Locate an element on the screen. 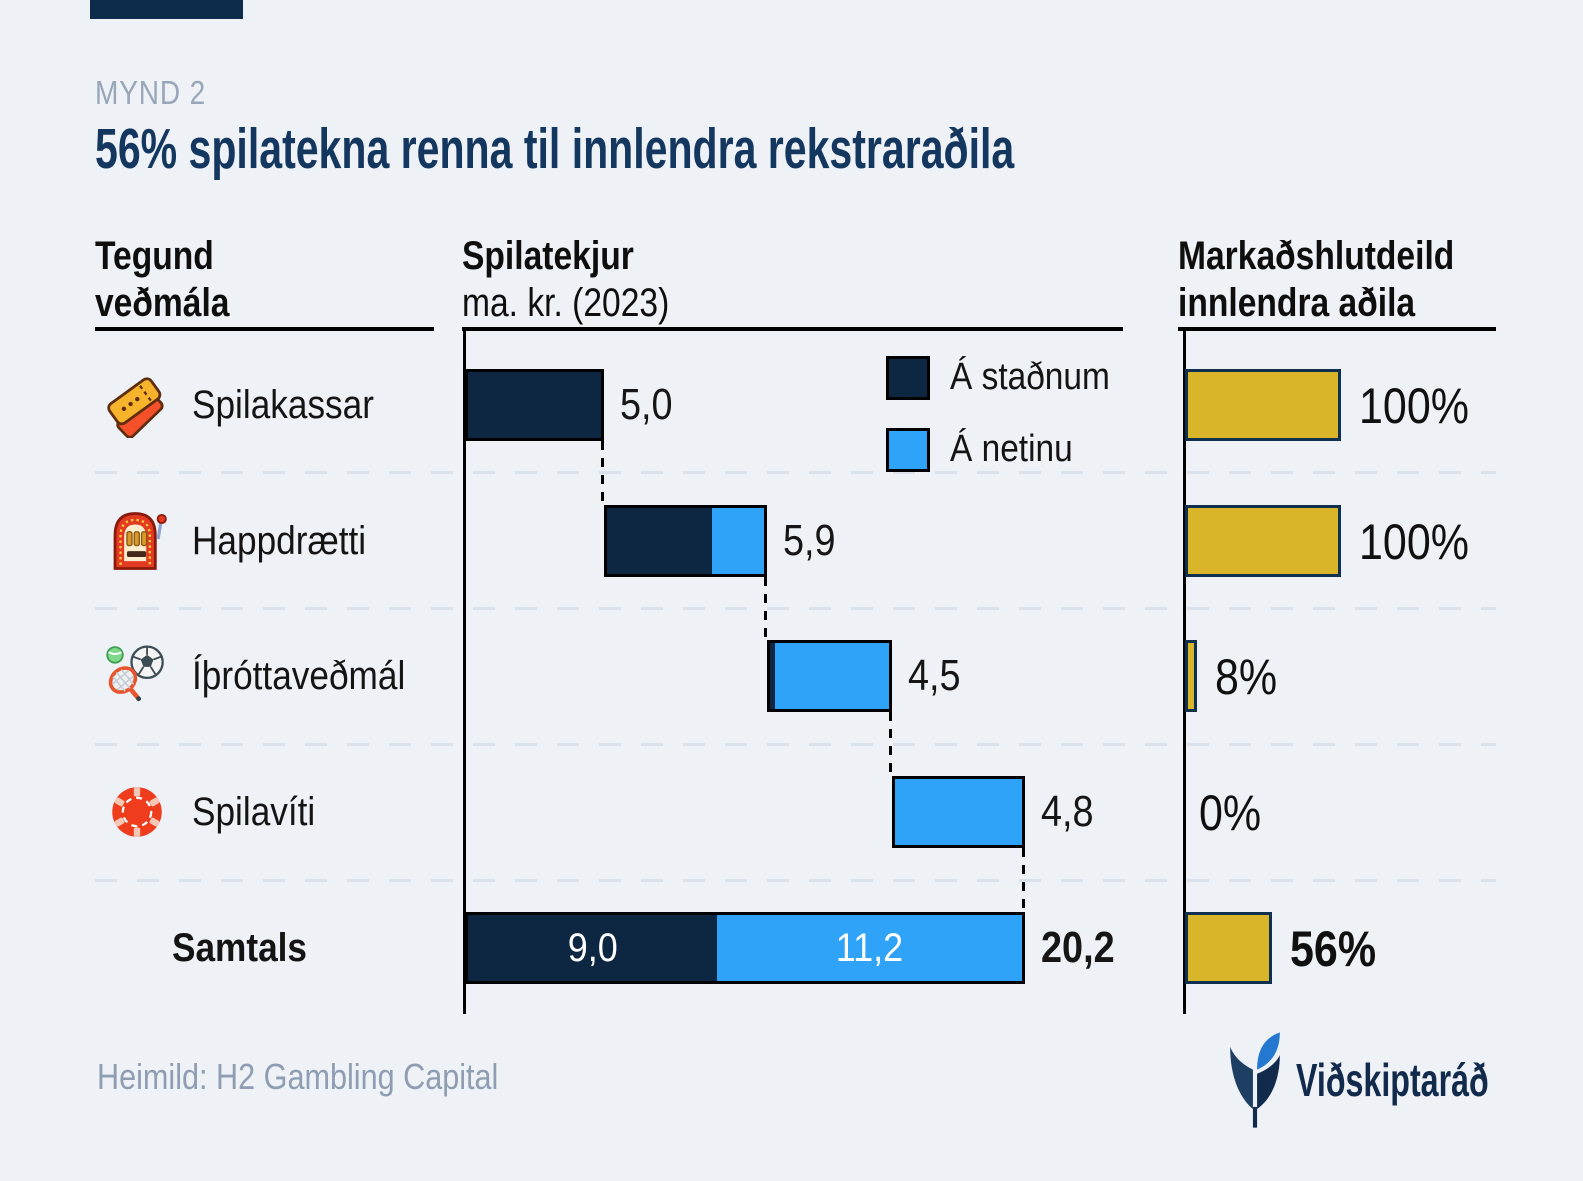 This screenshot has width=1583, height=1181. bar-segment-value-online: 11,2 is located at coordinates (869, 947).